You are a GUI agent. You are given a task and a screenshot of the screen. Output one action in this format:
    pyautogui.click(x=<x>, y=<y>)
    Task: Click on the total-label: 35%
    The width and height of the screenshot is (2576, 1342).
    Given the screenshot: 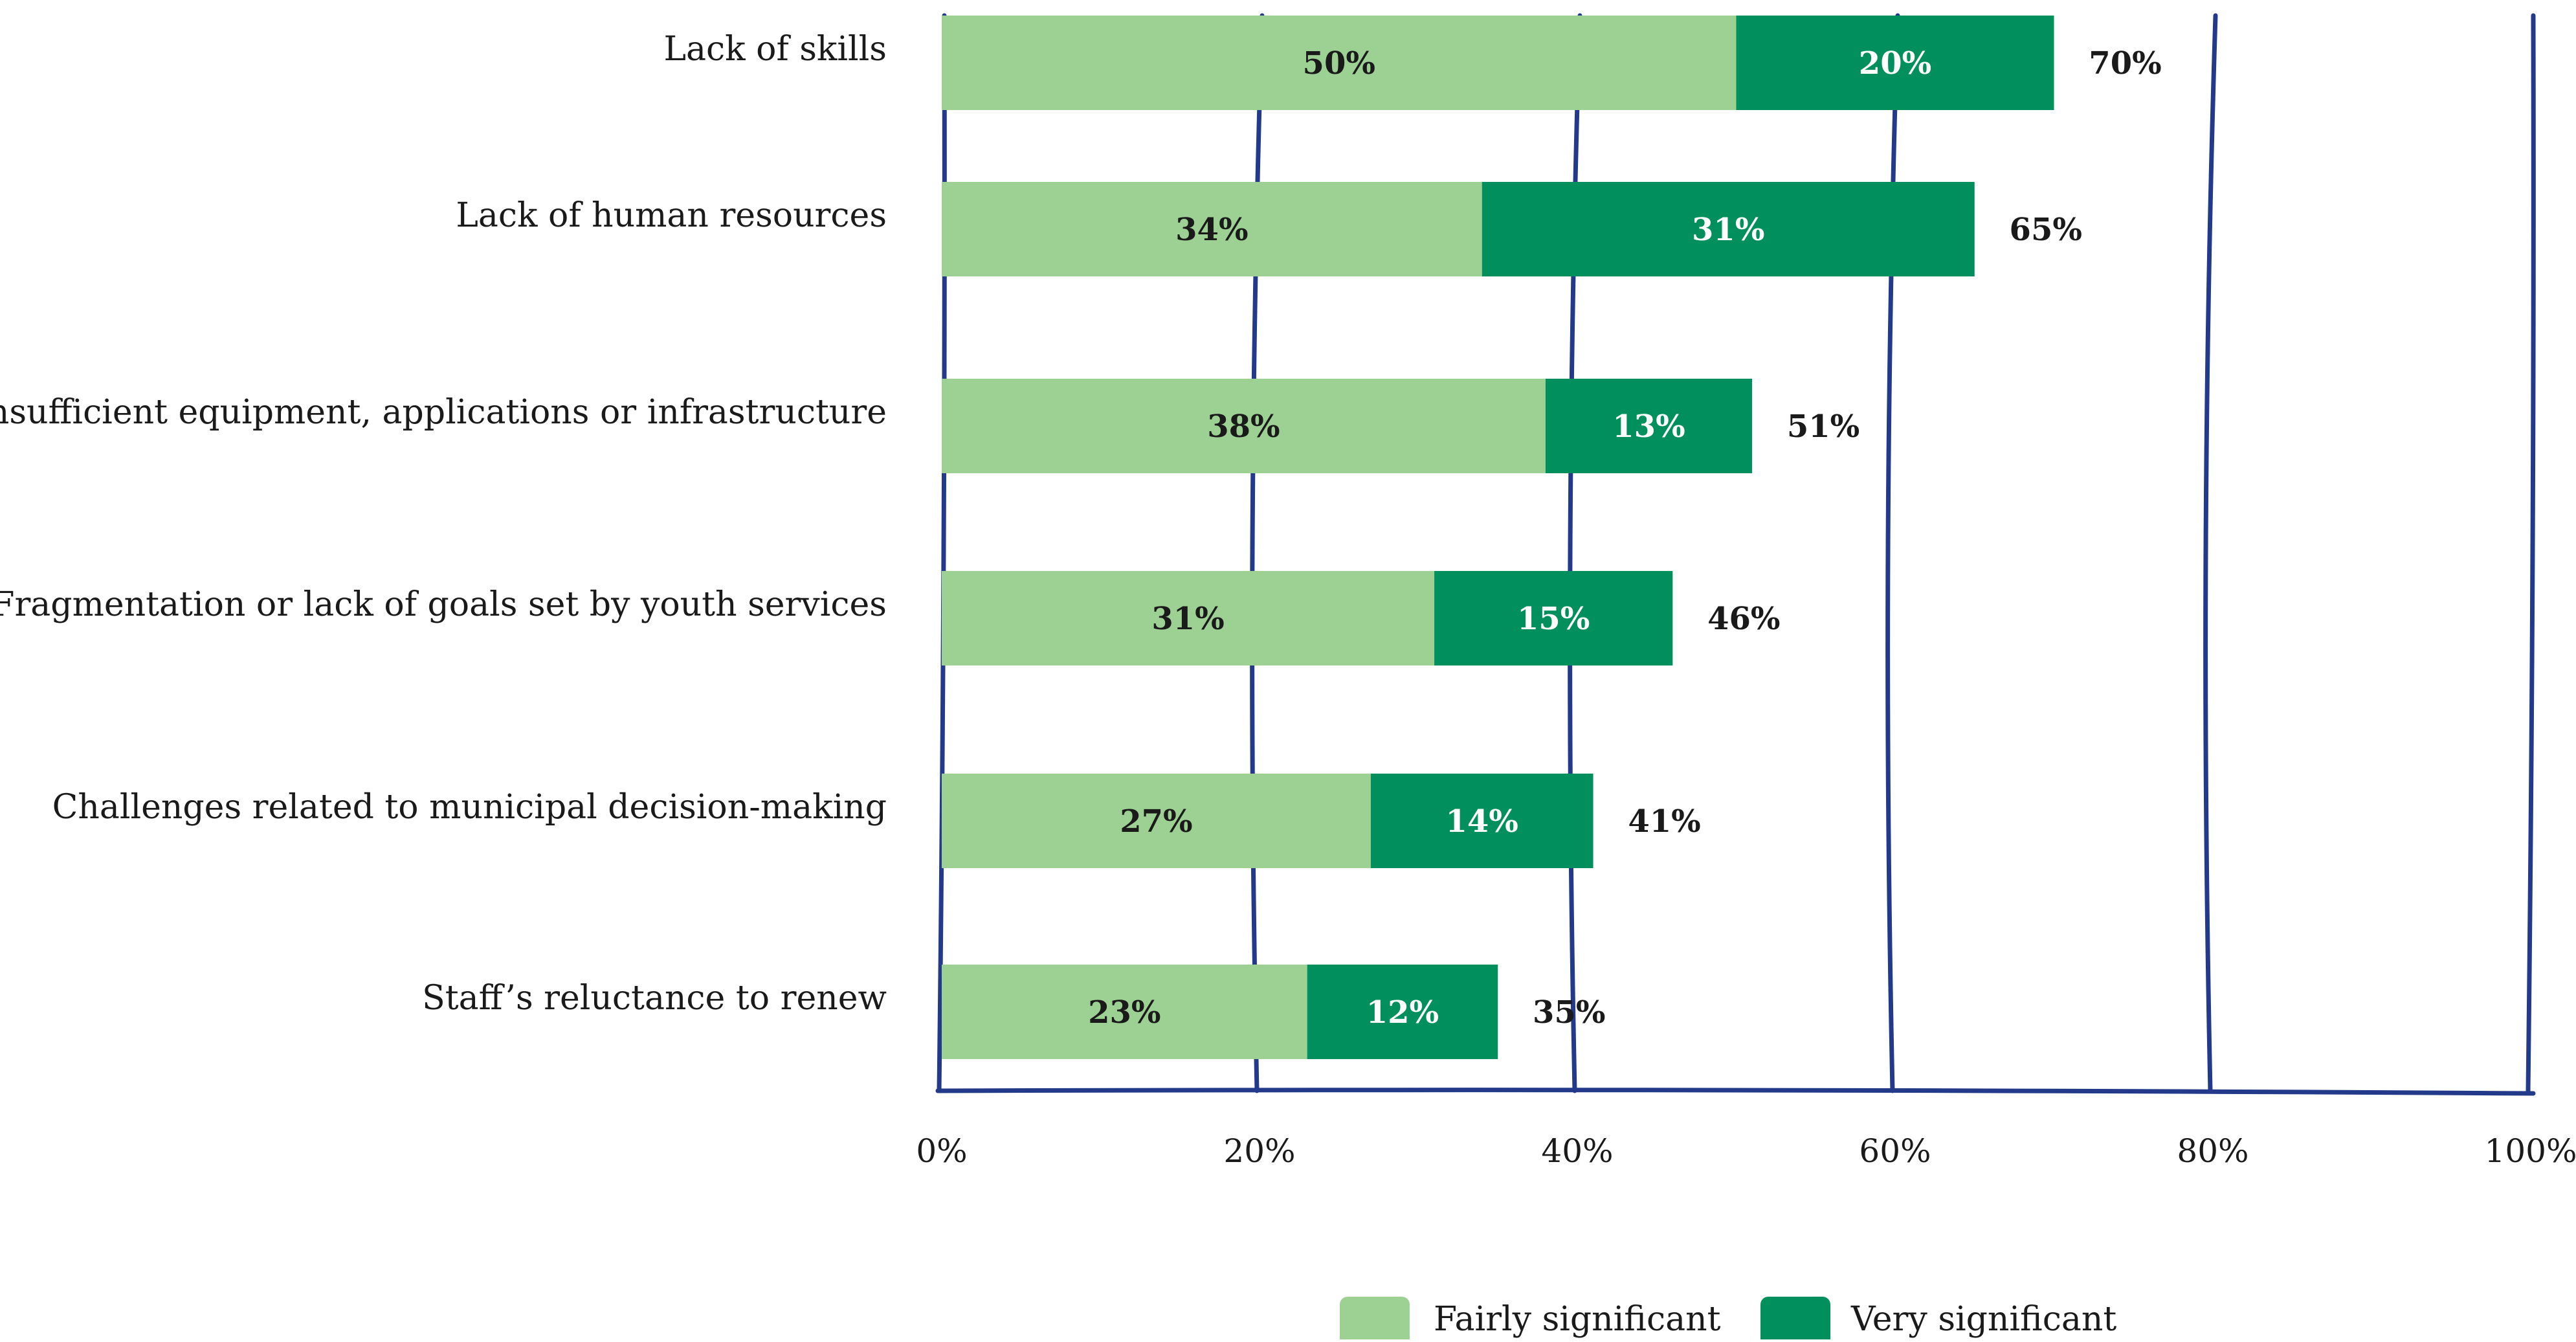 What is the action you would take?
    pyautogui.click(x=1569, y=1012)
    